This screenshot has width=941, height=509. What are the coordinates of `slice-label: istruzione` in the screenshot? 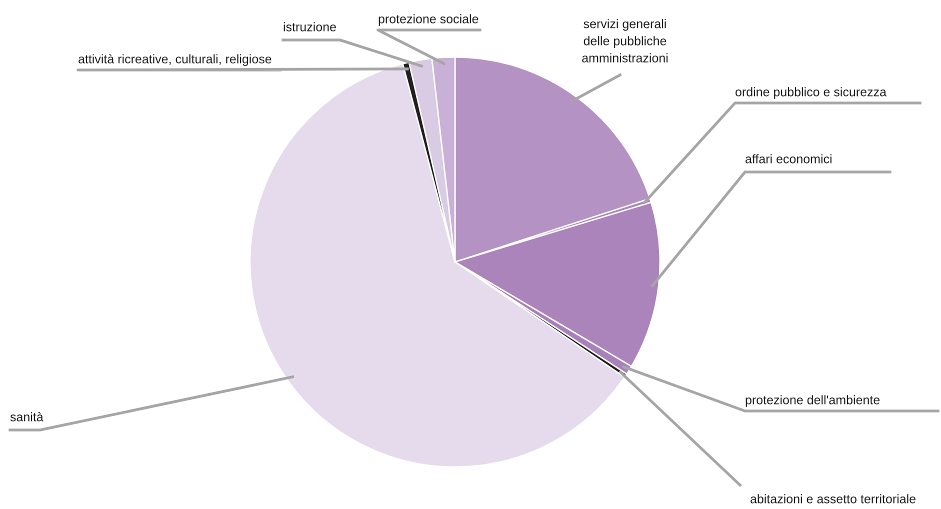 It's located at (310, 27).